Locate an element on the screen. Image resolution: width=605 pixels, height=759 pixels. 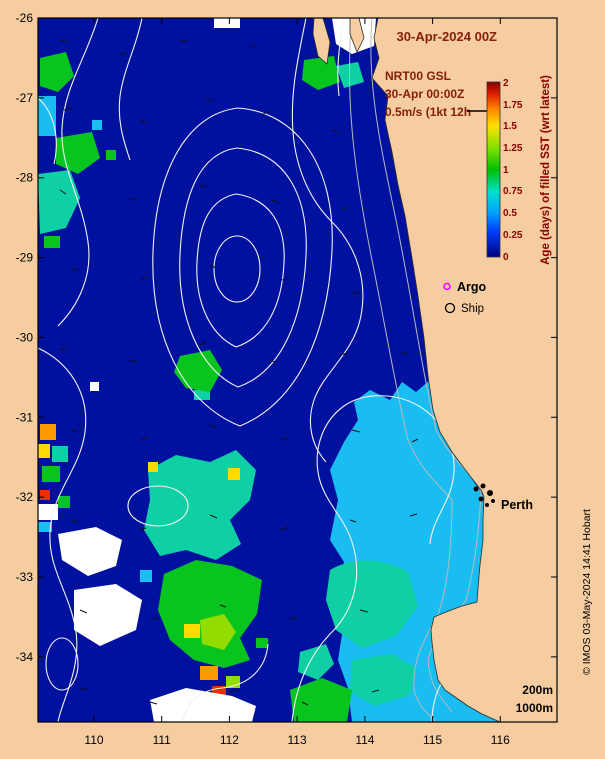
x-tick-label: 111 is located at coordinates (162, 740).